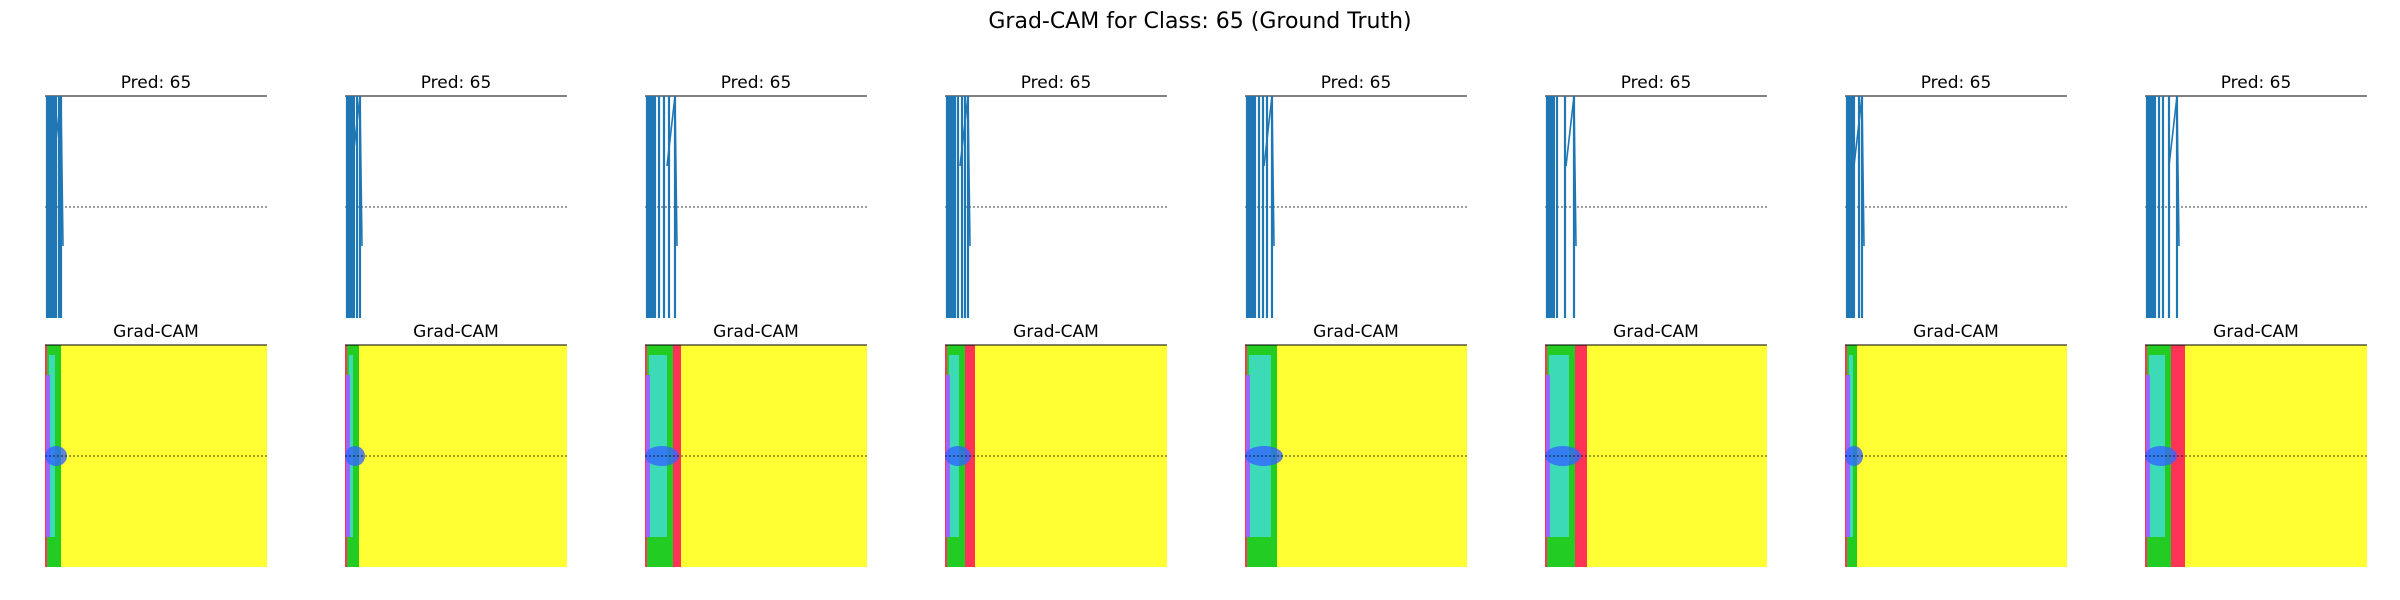  I want to click on heatmap-panel-1: Grad-CAM, so click(156, 444).